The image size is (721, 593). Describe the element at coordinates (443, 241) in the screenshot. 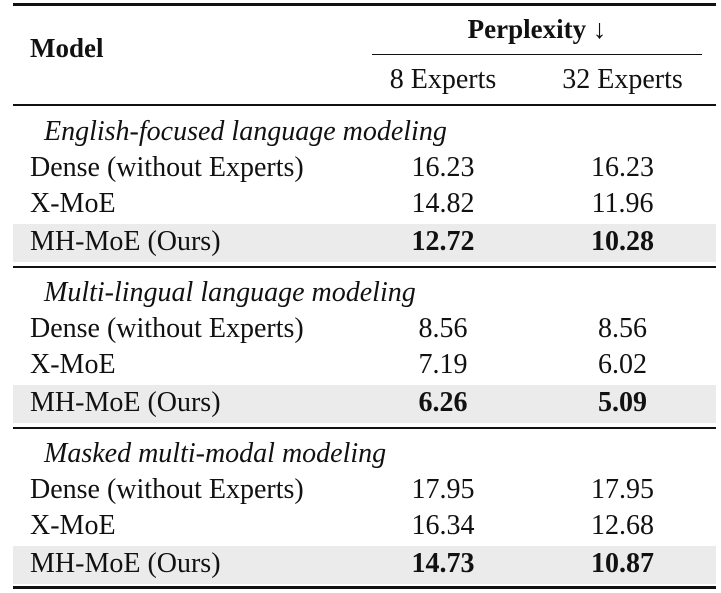

I see `value-8-experts: 12.72` at that location.